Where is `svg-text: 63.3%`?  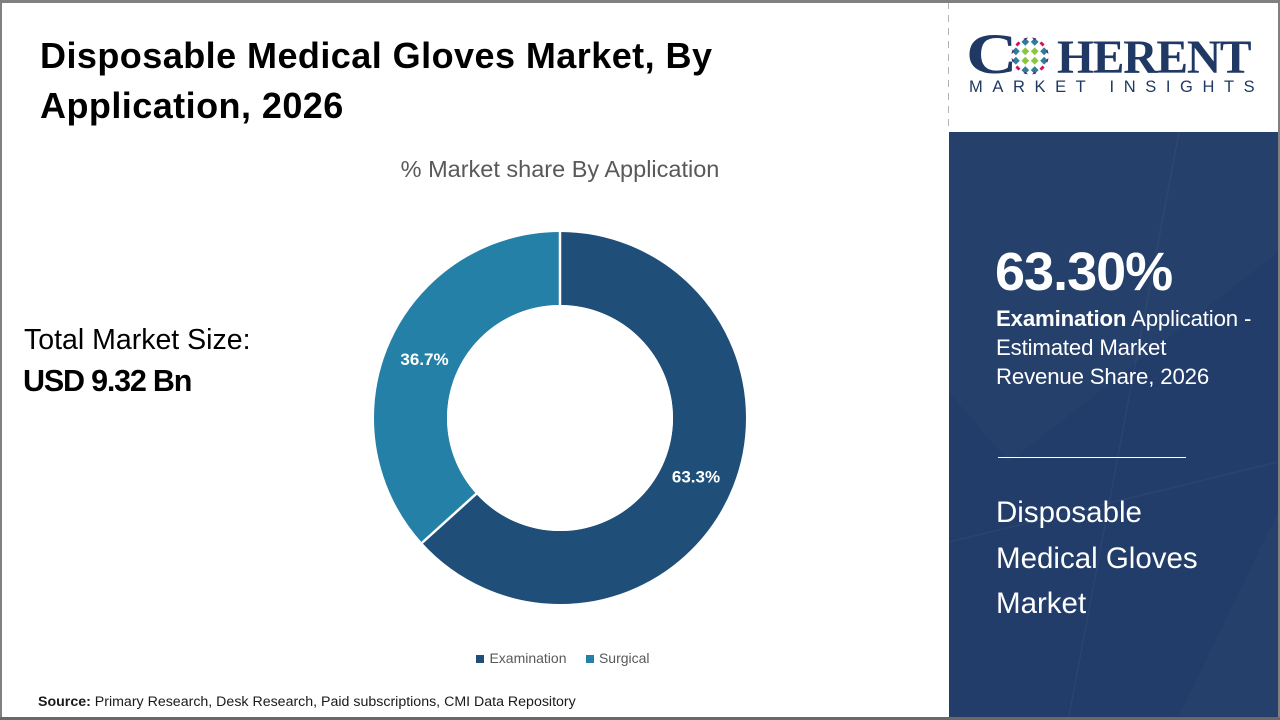 svg-text: 63.3% is located at coordinates (696, 477).